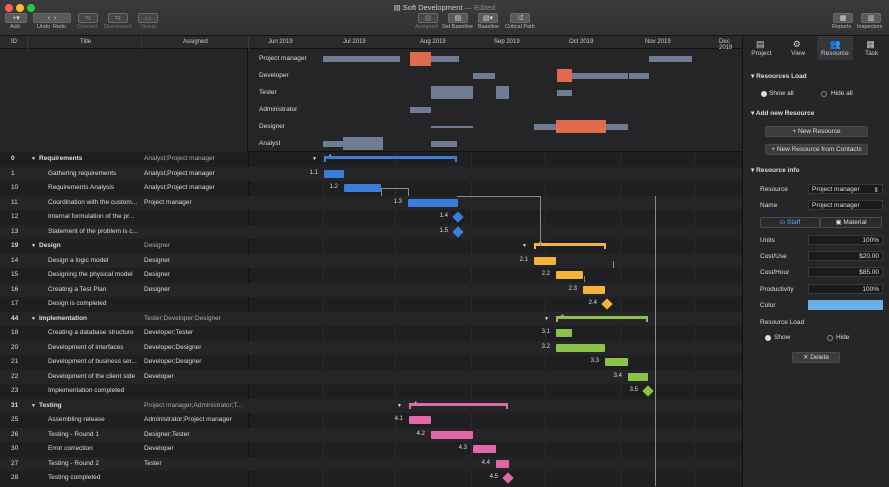 This screenshot has height=487, width=889. Describe the element at coordinates (14, 42) in the screenshot. I see `col-id: ID` at that location.